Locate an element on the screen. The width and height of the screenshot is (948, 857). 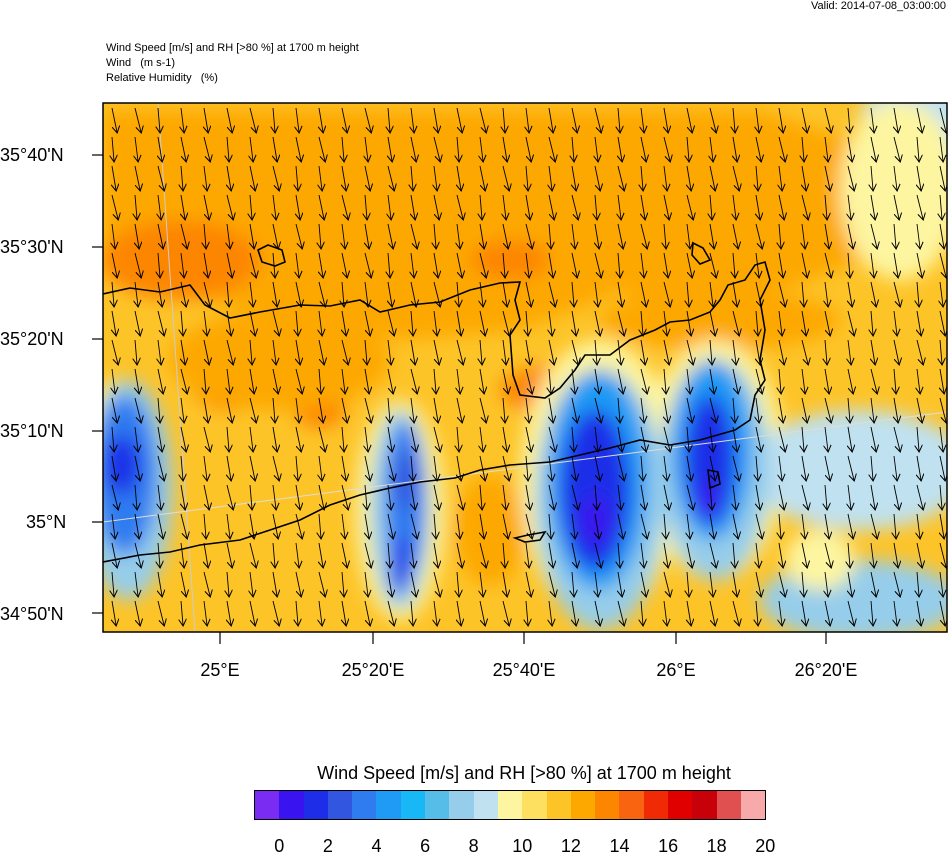
colorbar-tick-label: 20 is located at coordinates (765, 846).